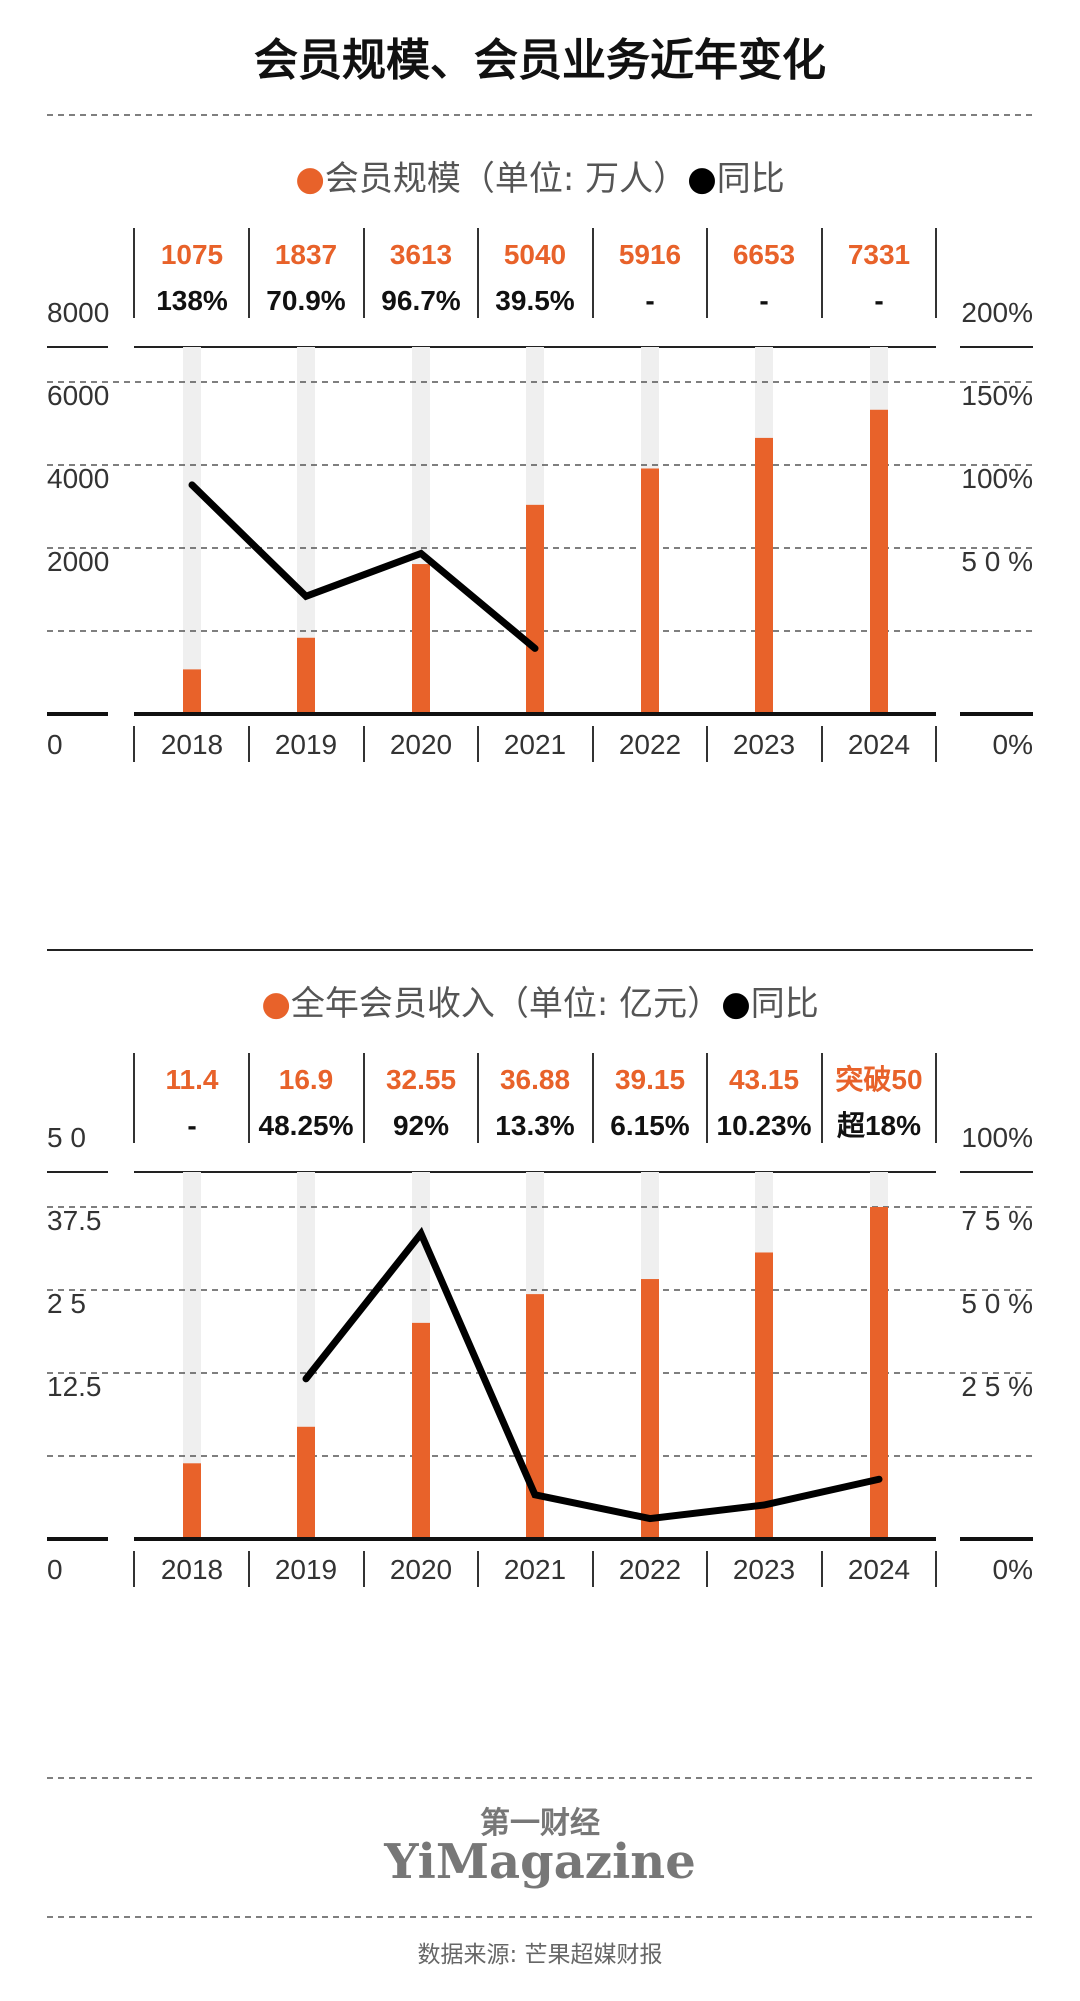 The width and height of the screenshot is (1080, 2001). I want to click on header-value-label: 5040, so click(535, 254).